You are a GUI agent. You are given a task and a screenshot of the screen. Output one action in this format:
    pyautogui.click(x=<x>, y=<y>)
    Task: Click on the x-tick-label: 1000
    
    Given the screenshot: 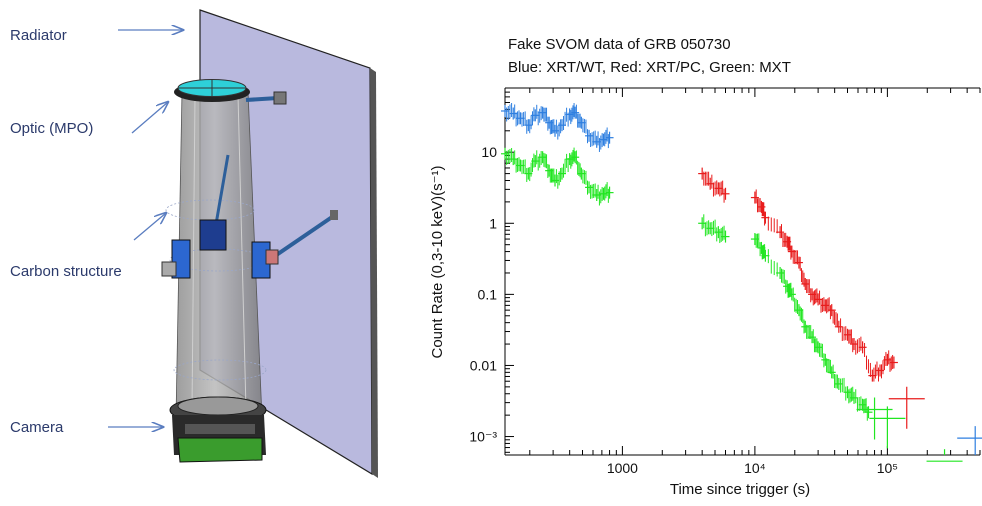 What is the action you would take?
    pyautogui.click(x=622, y=468)
    